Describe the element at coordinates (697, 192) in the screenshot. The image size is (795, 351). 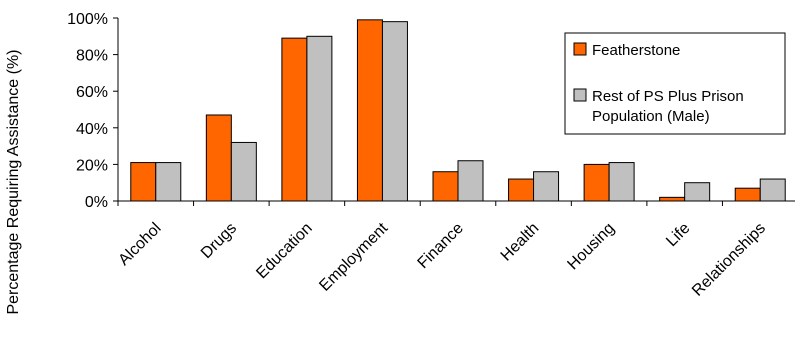
I see `bar-rest-of-ps-plus-life` at that location.